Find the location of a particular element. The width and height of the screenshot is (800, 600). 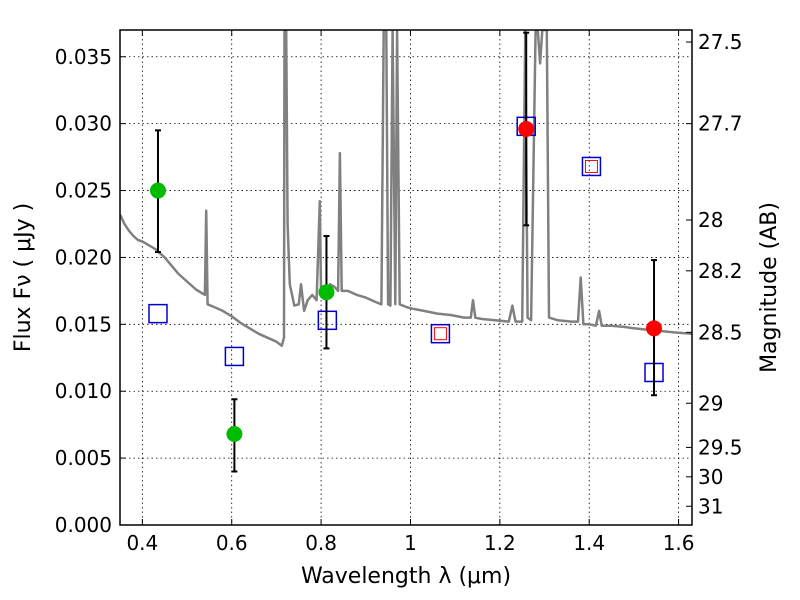

mag-tick-label: 31 is located at coordinates (710, 506).